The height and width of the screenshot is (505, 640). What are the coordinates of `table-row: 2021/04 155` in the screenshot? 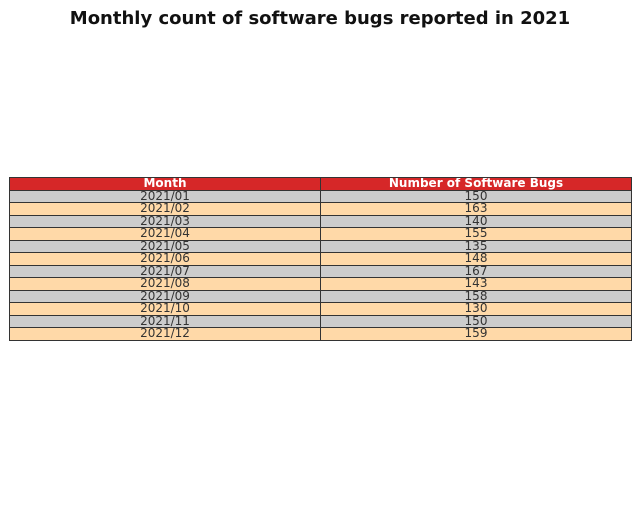 It's located at (320, 234).